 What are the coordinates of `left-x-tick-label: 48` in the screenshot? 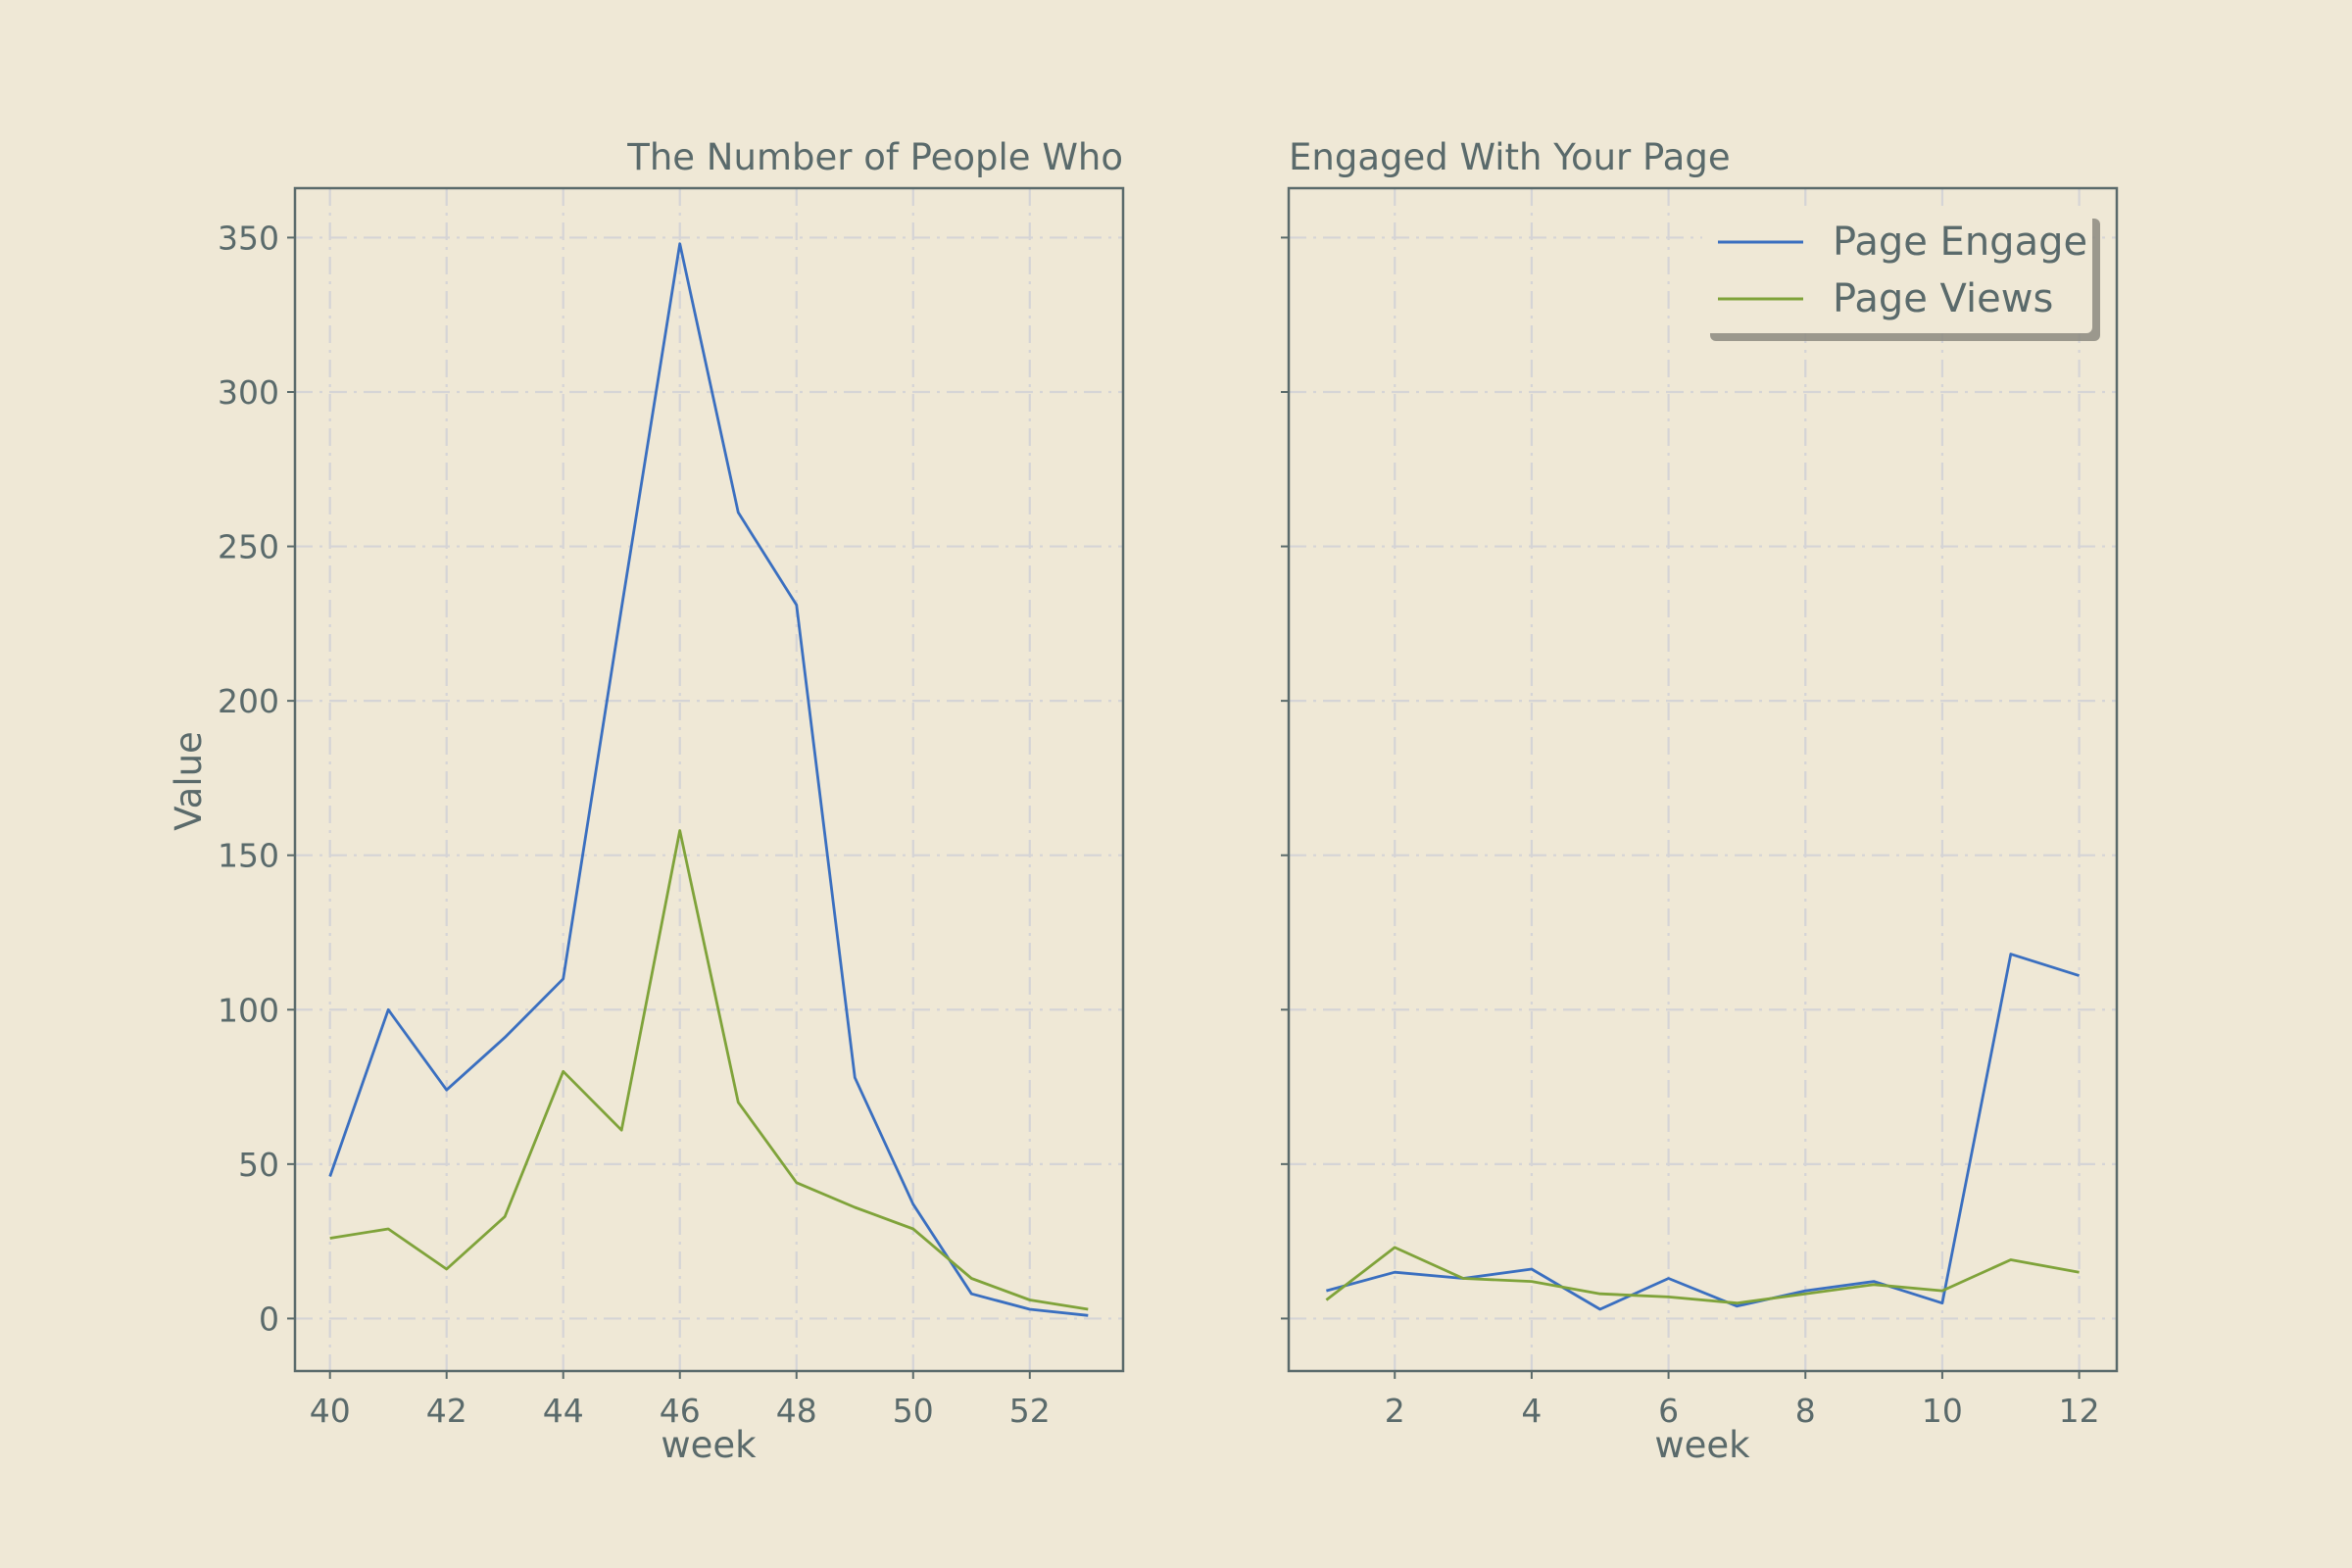 It's located at (796, 1411).